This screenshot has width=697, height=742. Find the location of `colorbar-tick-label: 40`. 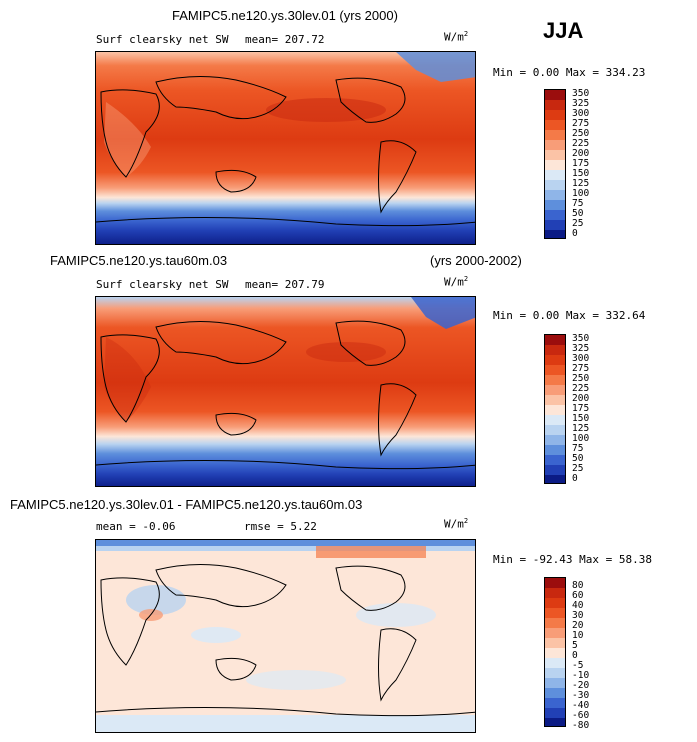

colorbar-tick-label: 40 is located at coordinates (578, 605).